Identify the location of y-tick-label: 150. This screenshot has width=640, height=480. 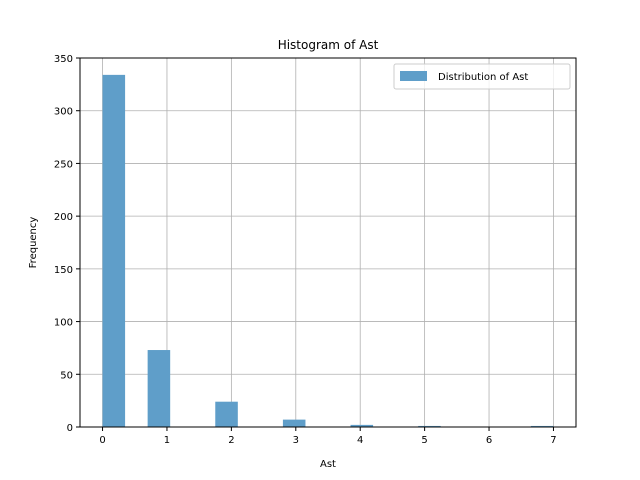
(63, 270).